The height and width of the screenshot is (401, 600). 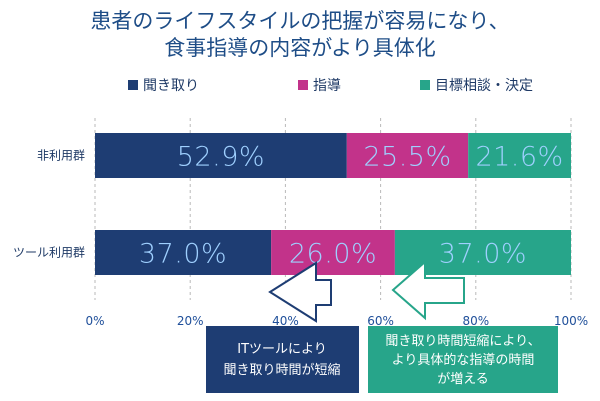 I want to click on x-tick-label-6: 100%, so click(x=571, y=321).